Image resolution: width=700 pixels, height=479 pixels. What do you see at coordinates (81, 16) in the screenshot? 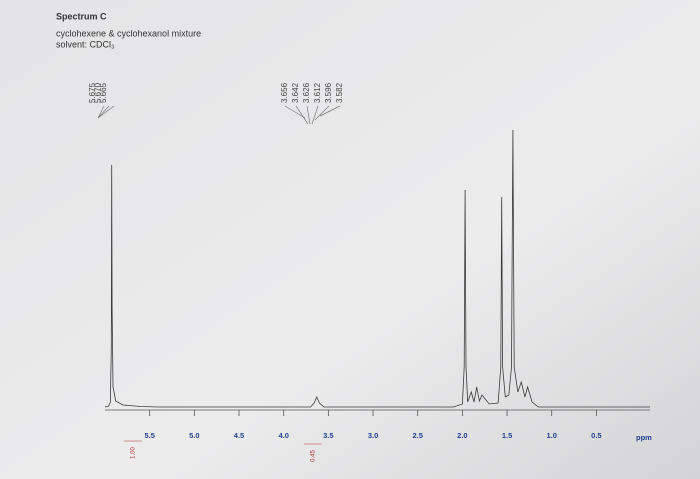
I see `chart-title: Spectrum C` at bounding box center [81, 16].